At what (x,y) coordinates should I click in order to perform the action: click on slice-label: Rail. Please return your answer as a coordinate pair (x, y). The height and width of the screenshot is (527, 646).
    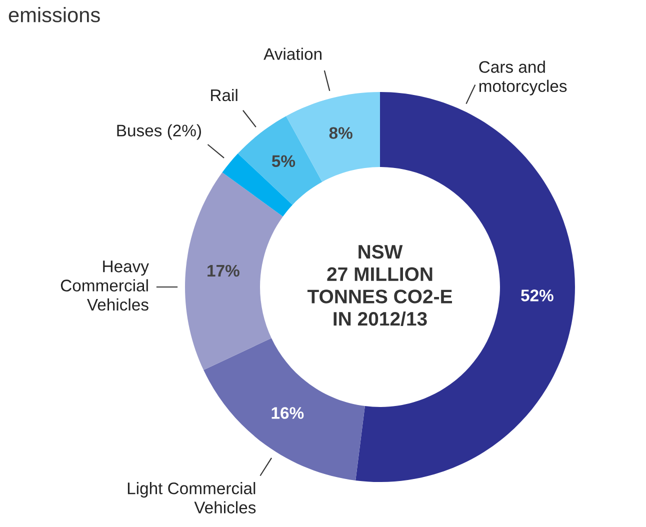
    Looking at the image, I should click on (224, 95).